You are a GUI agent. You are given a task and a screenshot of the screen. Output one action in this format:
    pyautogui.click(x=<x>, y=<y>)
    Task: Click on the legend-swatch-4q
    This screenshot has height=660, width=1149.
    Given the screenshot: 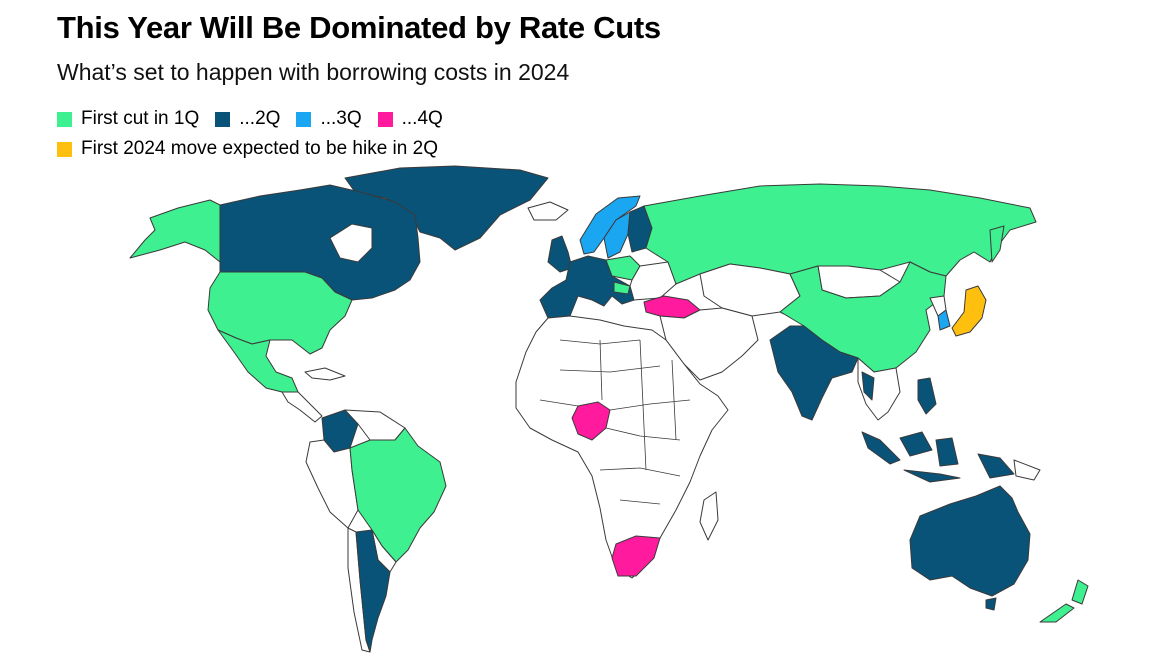 What is the action you would take?
    pyautogui.click(x=385, y=119)
    